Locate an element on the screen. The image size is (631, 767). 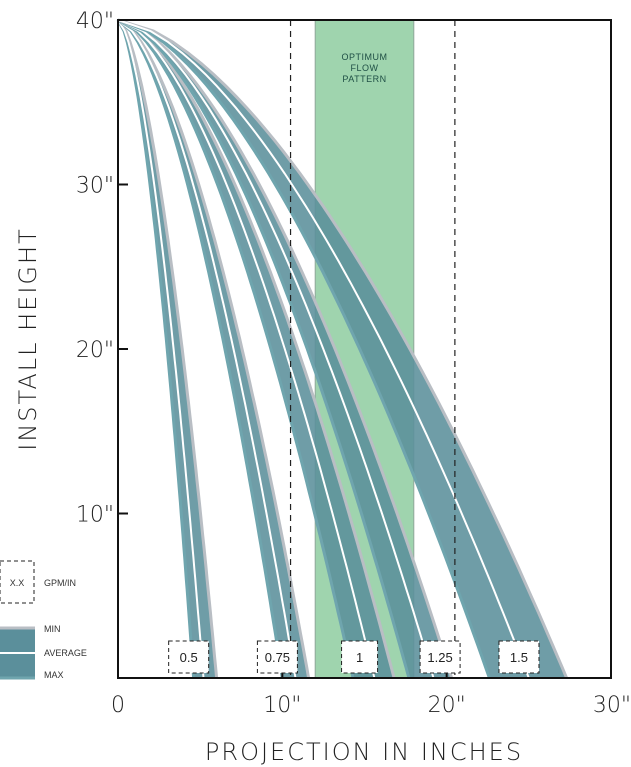
flow-label-box-1.5 is located at coordinates (519, 657).